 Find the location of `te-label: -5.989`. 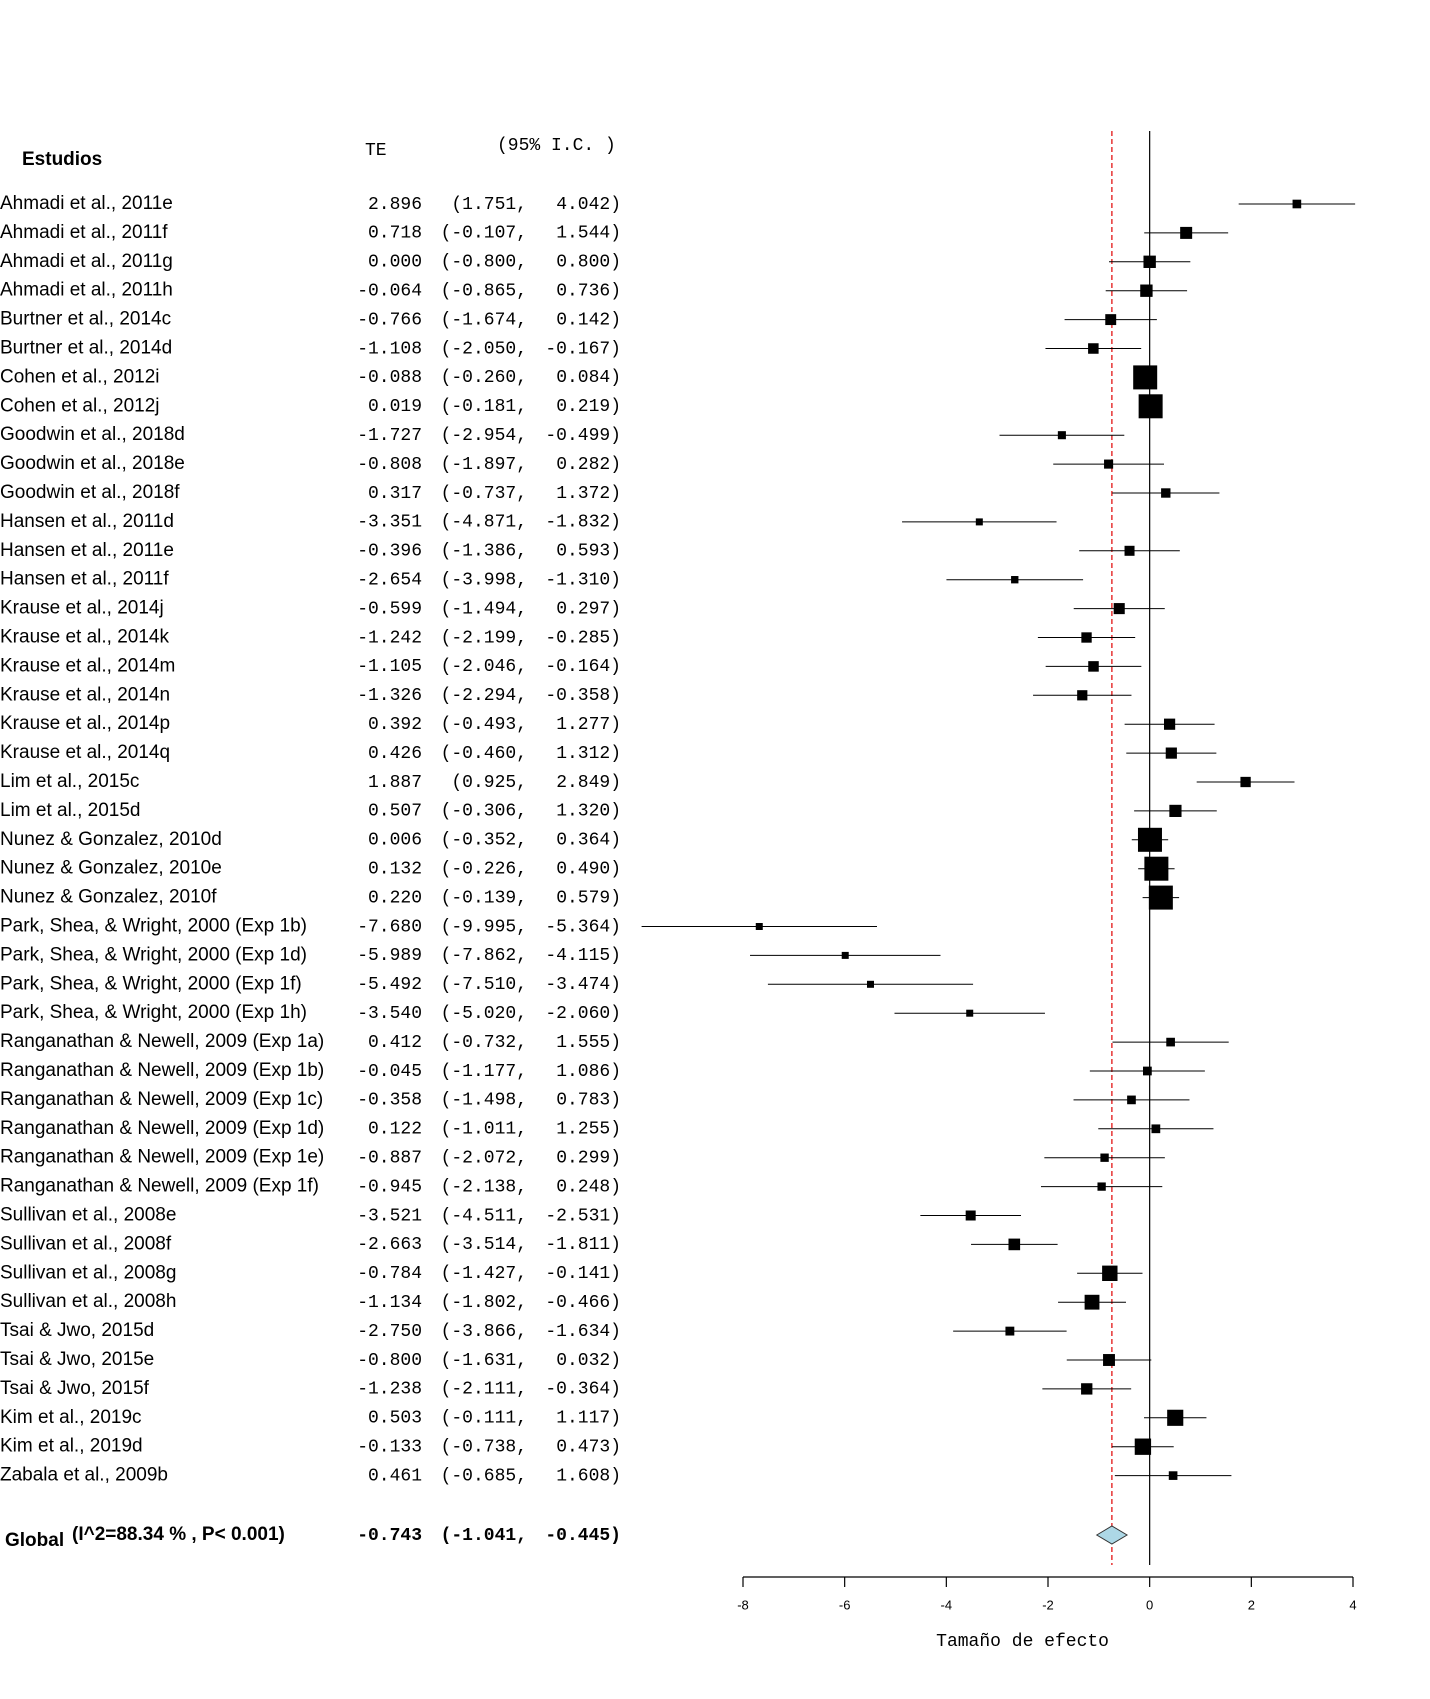

te-label: -5.989 is located at coordinates (389, 956).